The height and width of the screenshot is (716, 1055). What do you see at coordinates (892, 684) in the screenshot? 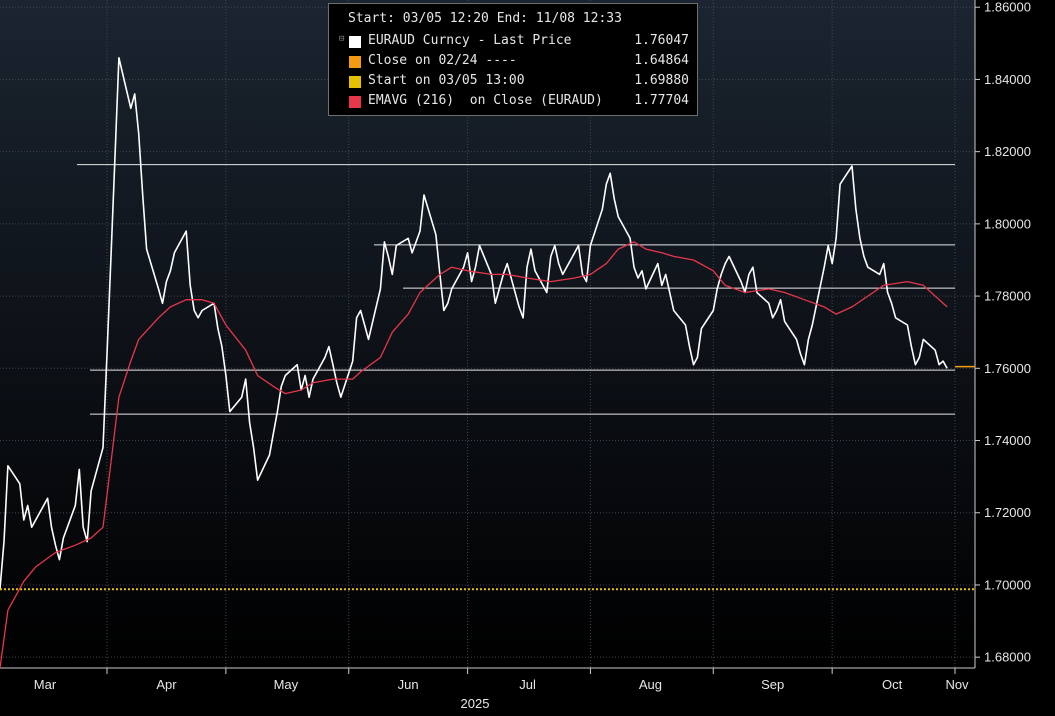
I see `x-tick-label: Oct` at bounding box center [892, 684].